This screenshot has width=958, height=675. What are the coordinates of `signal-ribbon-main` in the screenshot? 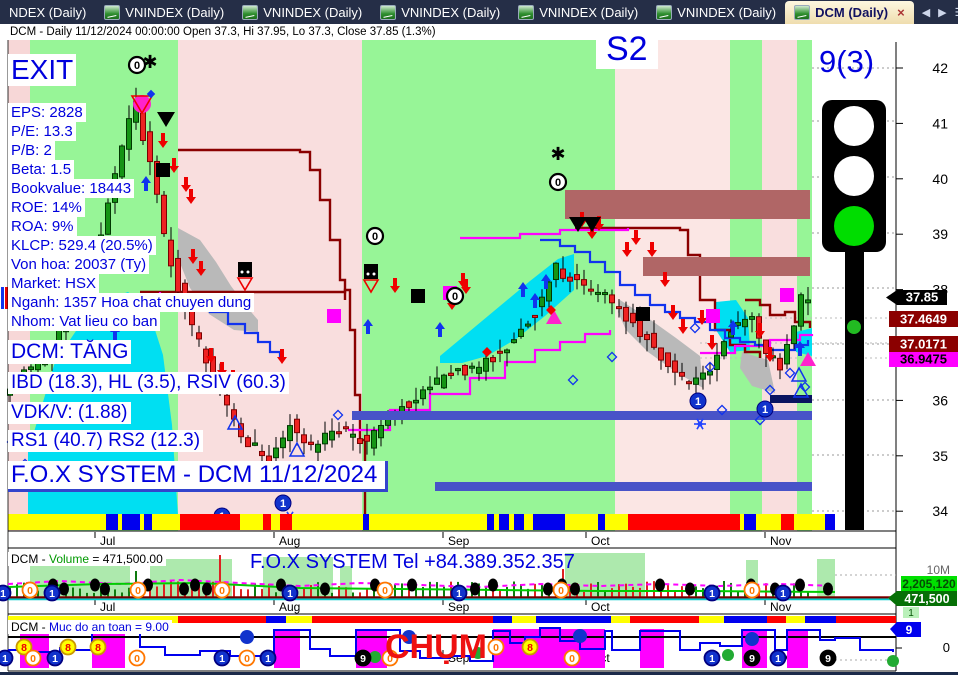 It's located at (421, 522).